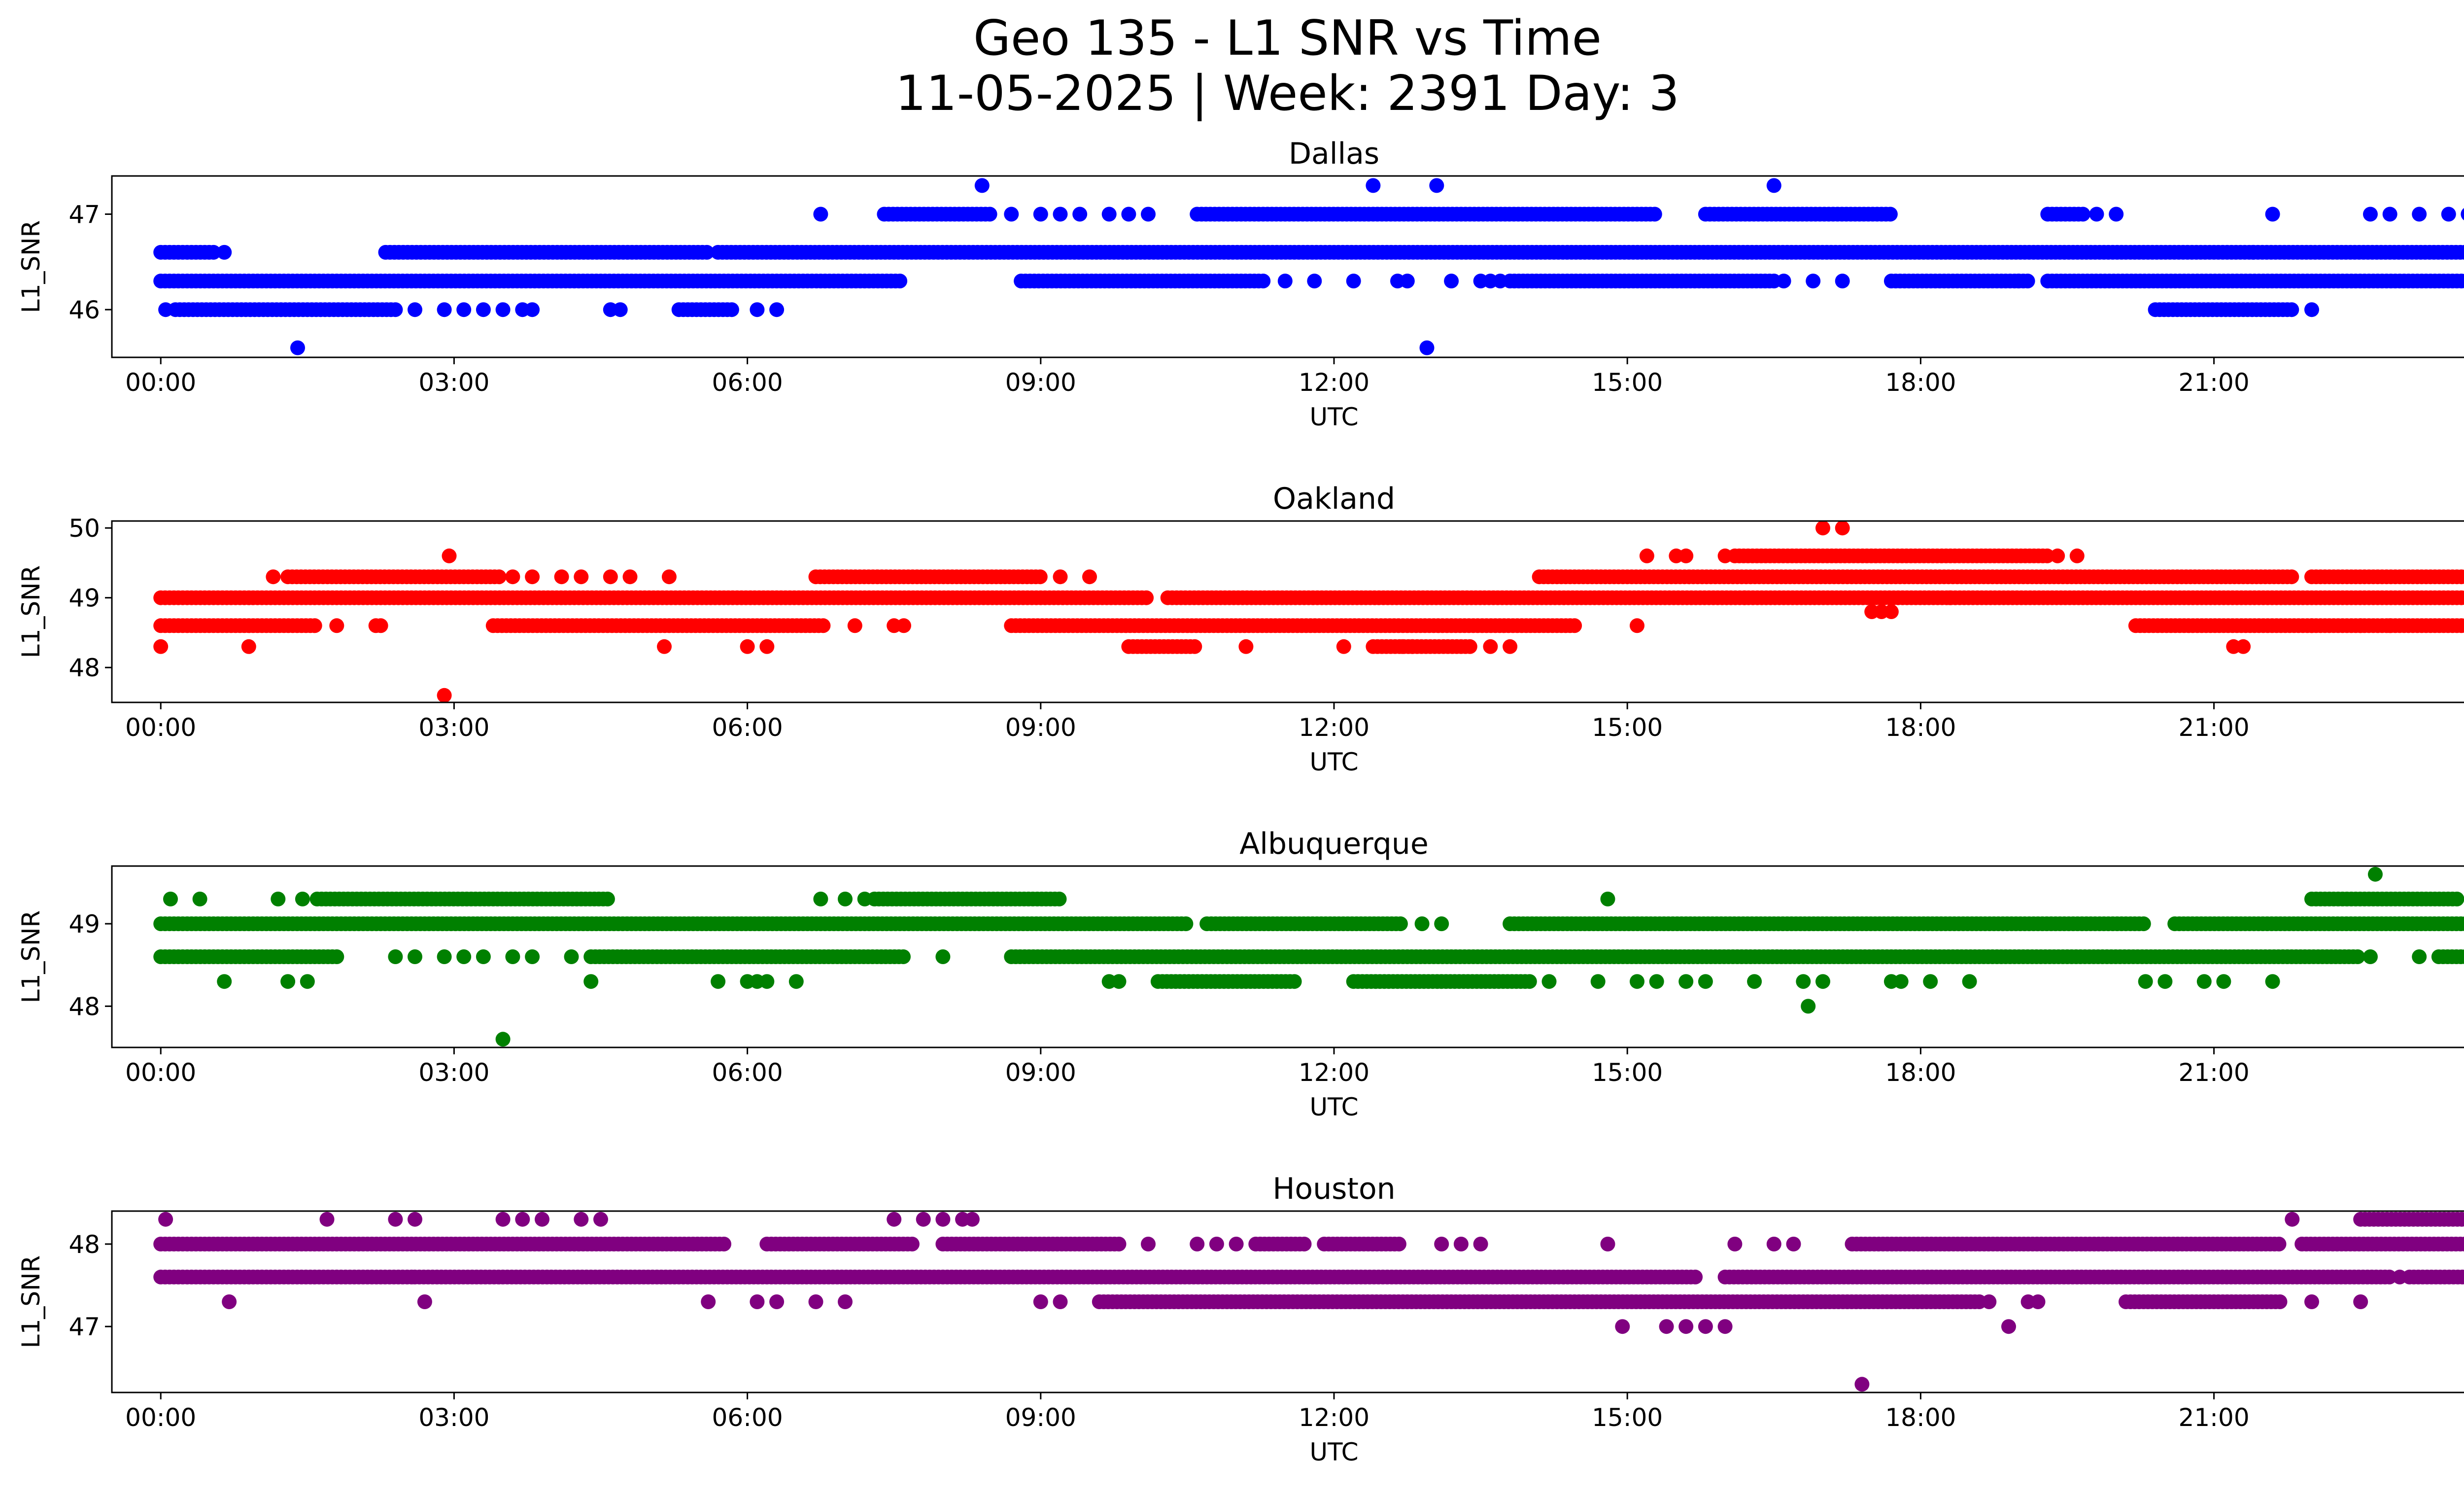 The height and width of the screenshot is (1495, 2464). I want to click on data-points, so click(1308, 266).